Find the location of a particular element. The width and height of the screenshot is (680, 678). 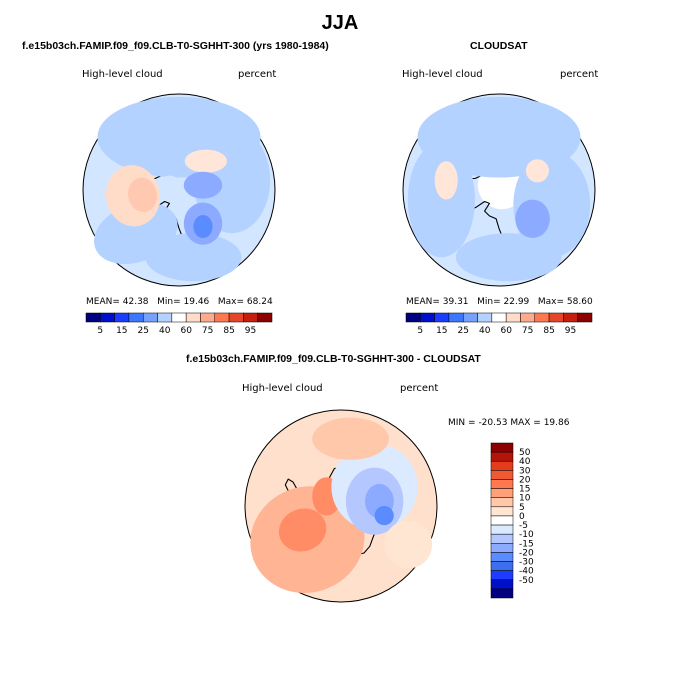

panel1-colorbar-label: 15 is located at coordinates (121, 331).